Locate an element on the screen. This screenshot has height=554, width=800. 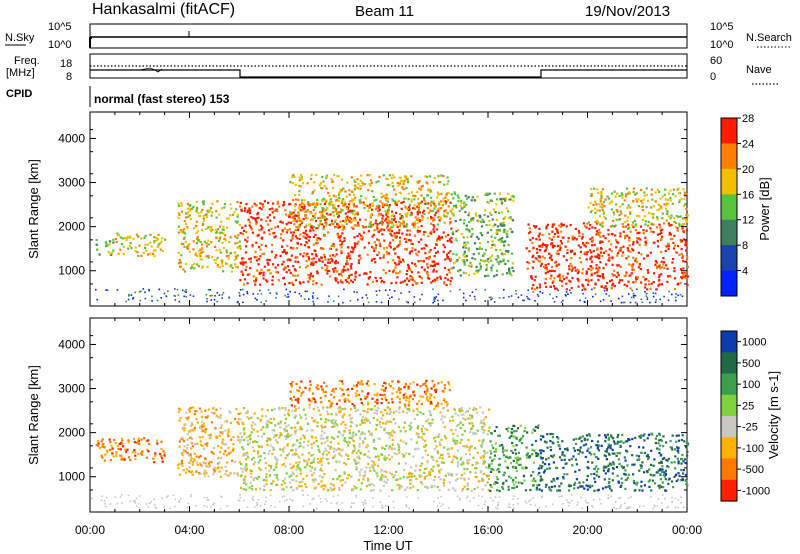
colorbar-swatch is located at coordinates (729, 232).